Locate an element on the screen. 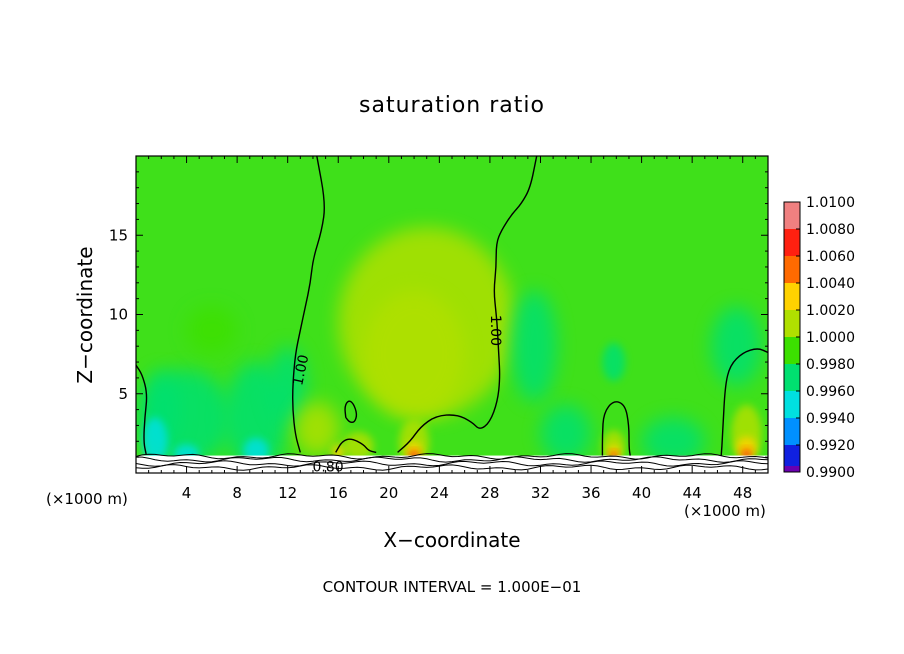 This screenshot has width=904, height=654. x-tick-label-8: 36 is located at coordinates (590, 493).